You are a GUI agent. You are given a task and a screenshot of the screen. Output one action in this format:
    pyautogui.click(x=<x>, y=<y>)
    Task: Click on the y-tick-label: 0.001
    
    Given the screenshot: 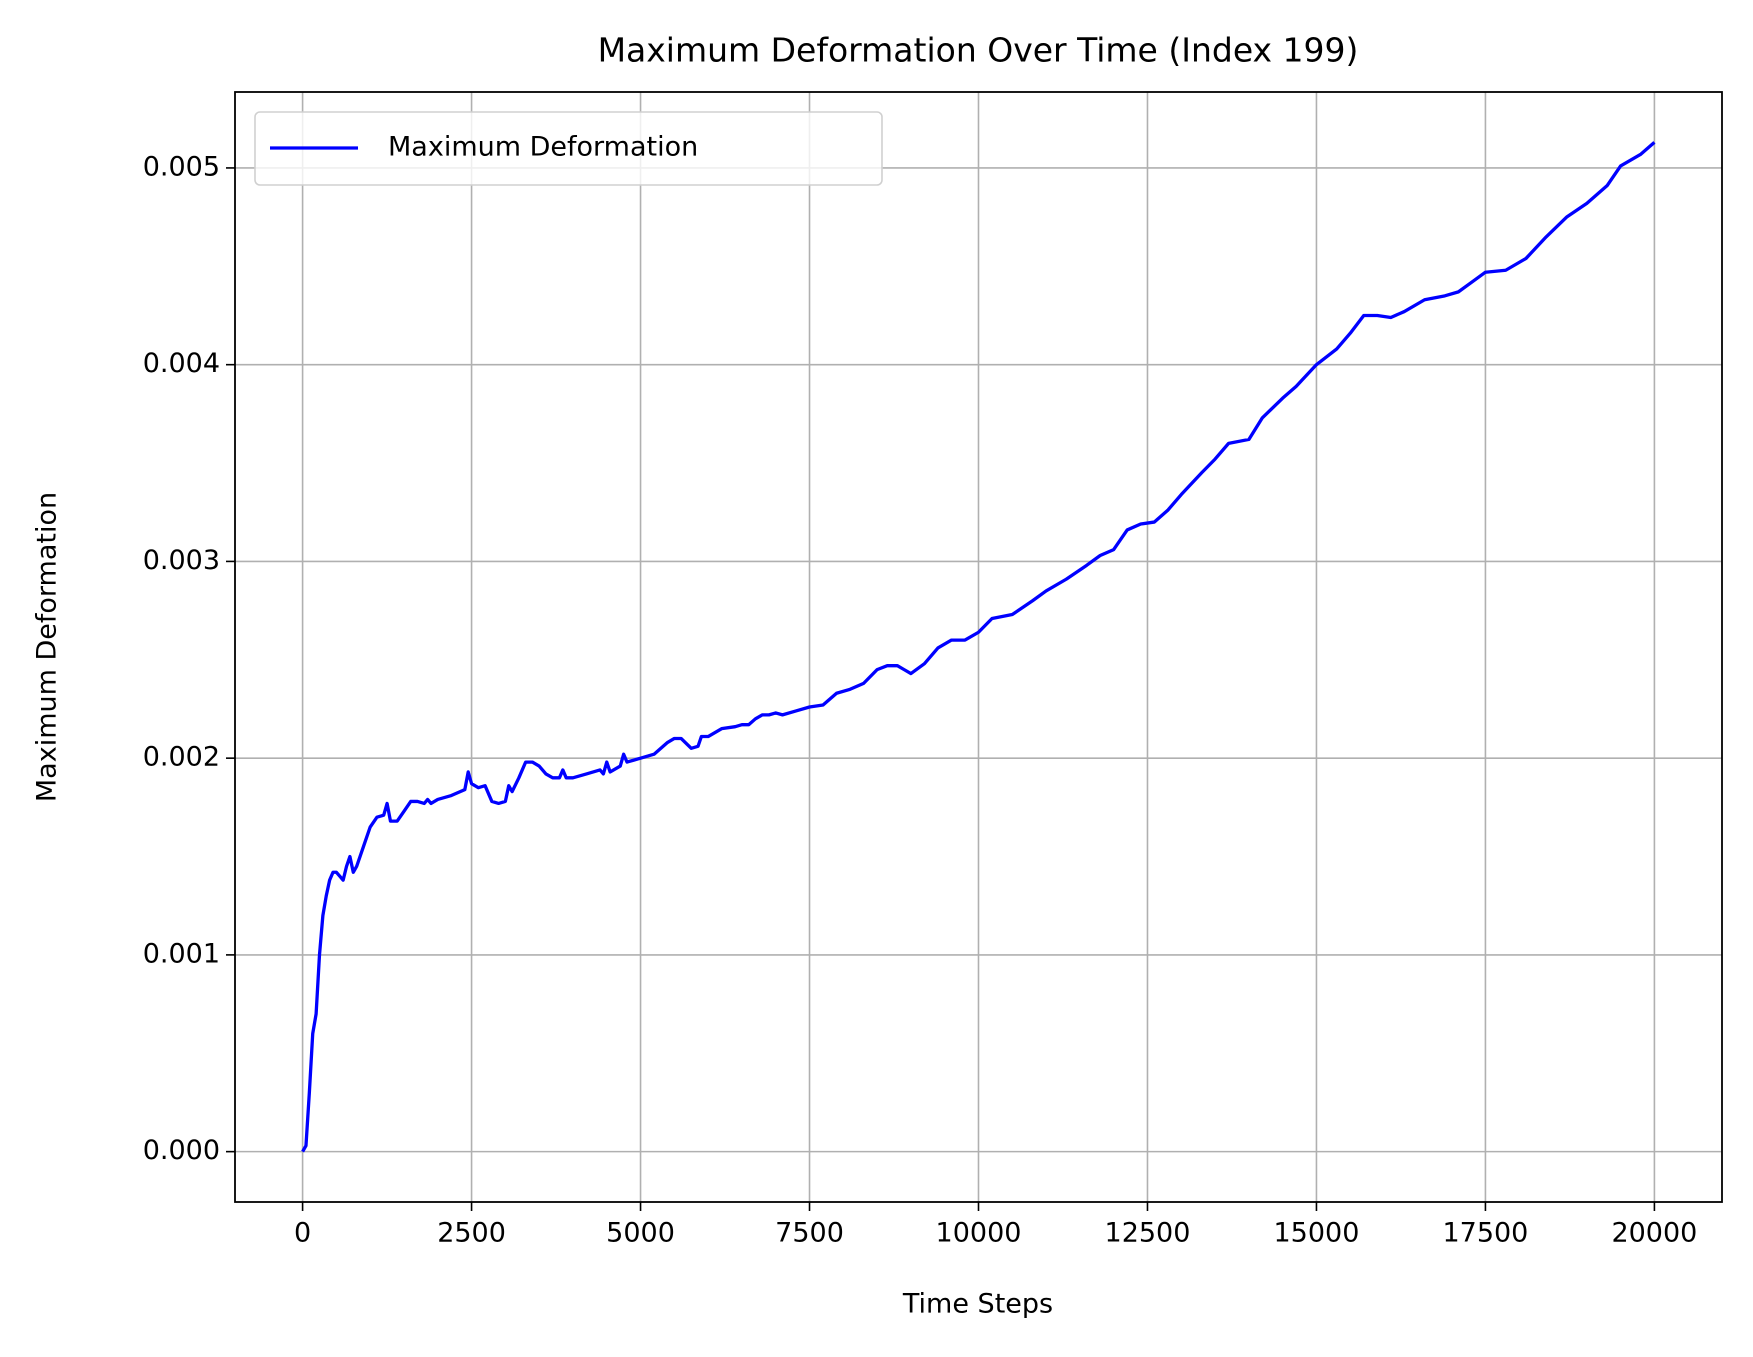 What is the action you would take?
    pyautogui.click(x=181, y=953)
    